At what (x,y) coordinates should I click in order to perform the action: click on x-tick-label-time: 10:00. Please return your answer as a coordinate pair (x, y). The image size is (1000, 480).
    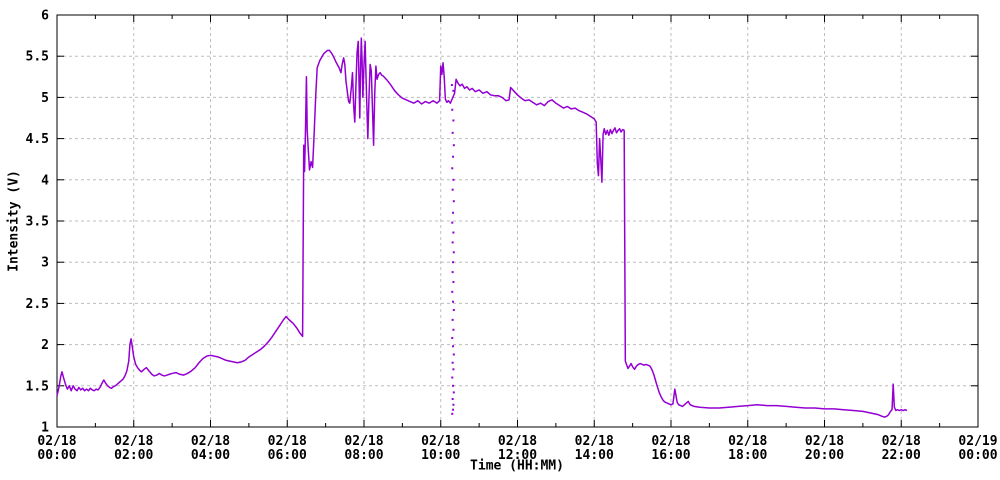
    Looking at the image, I should click on (440, 455).